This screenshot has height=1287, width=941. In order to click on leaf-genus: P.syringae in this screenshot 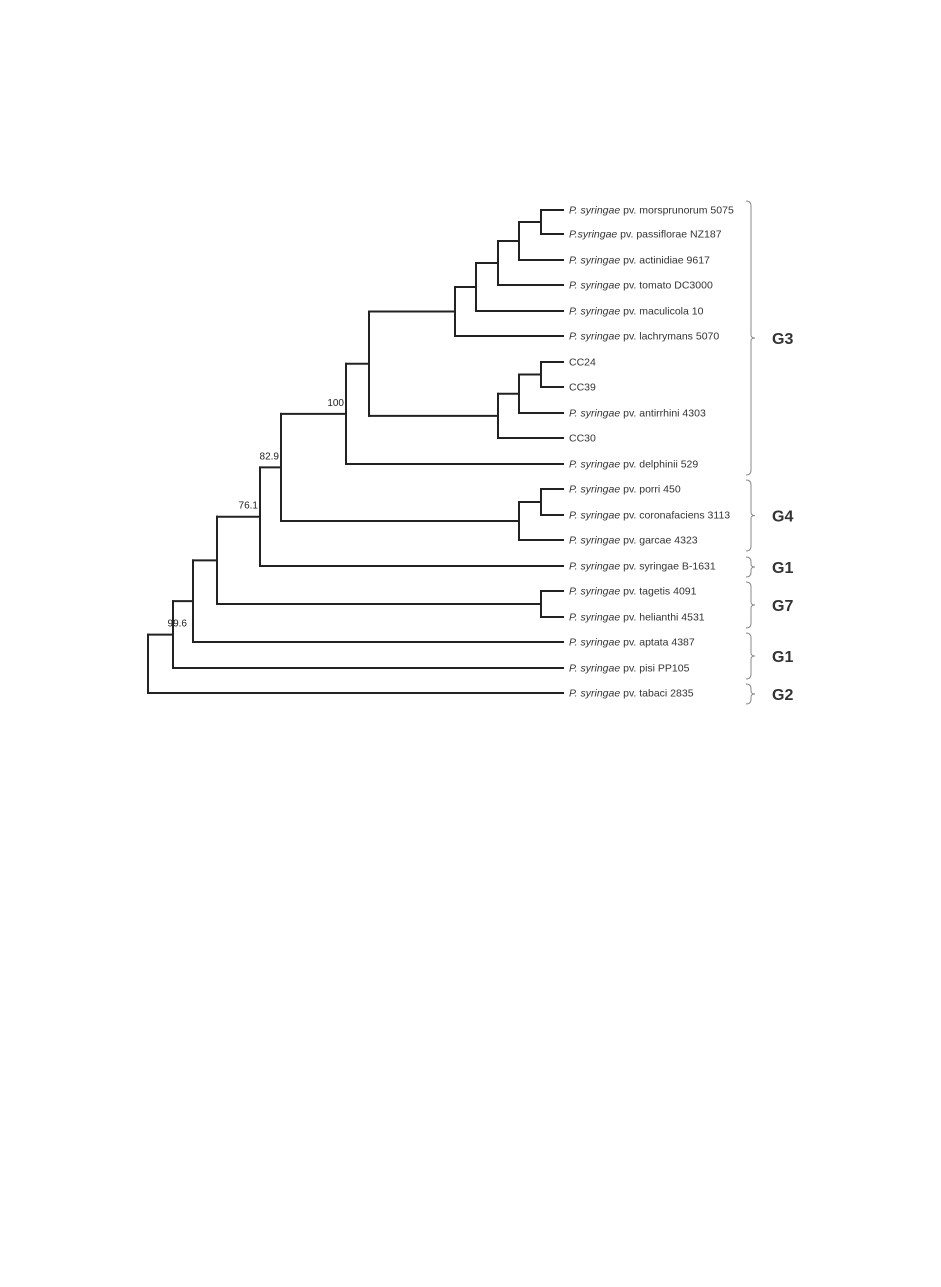, I will do `click(593, 235)`.